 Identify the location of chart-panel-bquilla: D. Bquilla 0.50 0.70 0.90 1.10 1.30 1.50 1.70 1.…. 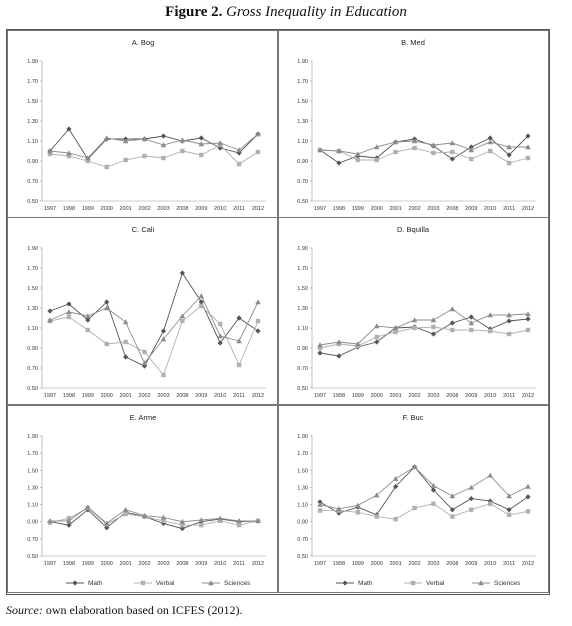
(413, 311).